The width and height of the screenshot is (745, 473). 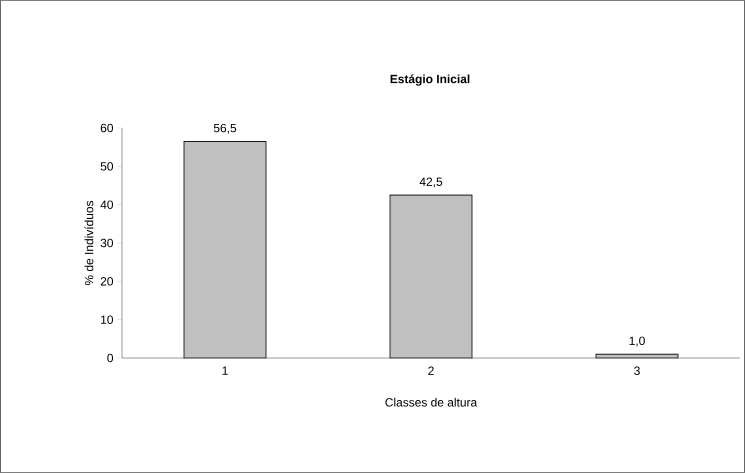 I want to click on data-label: 56,5, so click(x=225, y=129).